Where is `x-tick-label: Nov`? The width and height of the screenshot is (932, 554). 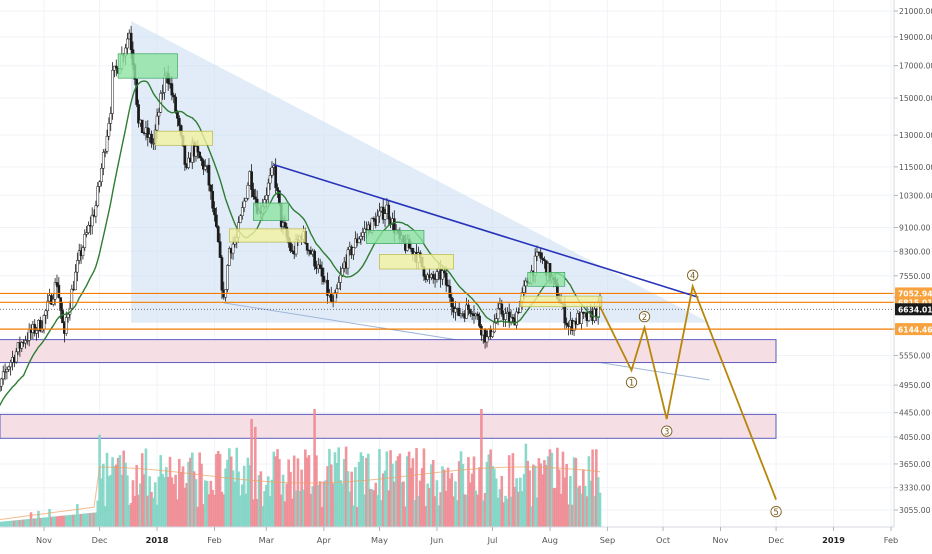 x-tick-label: Nov is located at coordinates (44, 540).